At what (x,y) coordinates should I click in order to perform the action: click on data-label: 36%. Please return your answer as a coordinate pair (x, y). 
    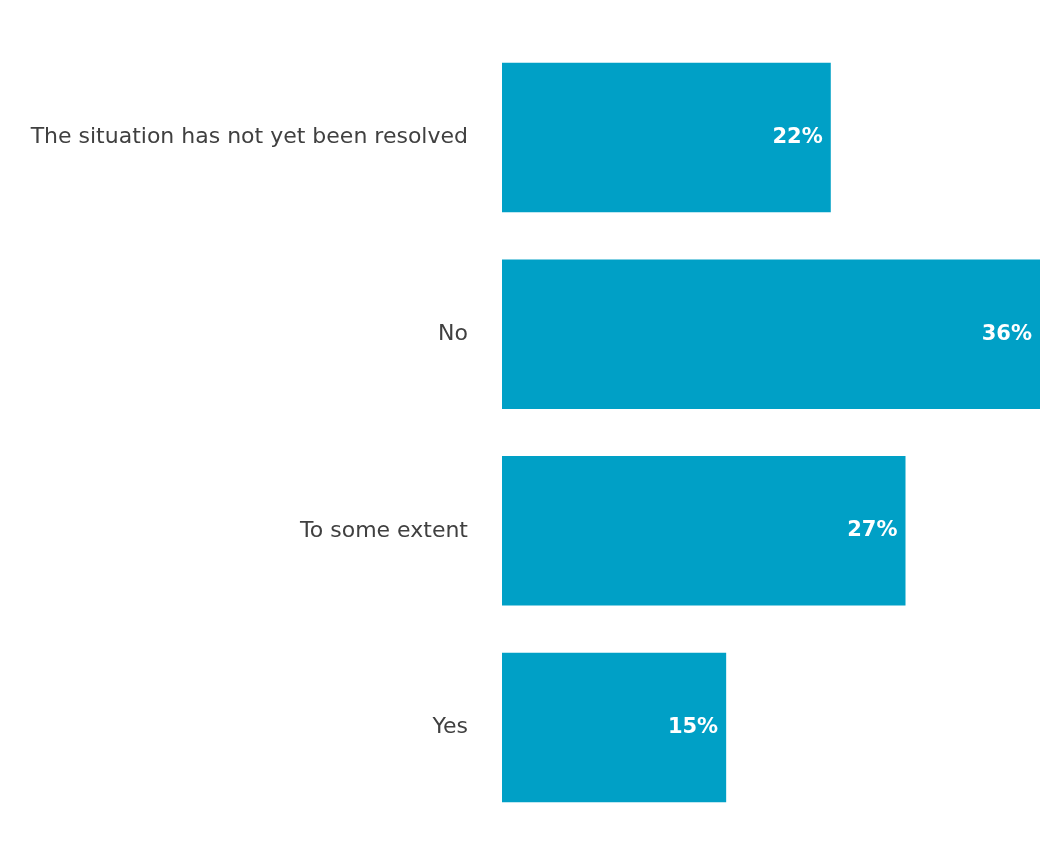
    Looking at the image, I should click on (1006, 332).